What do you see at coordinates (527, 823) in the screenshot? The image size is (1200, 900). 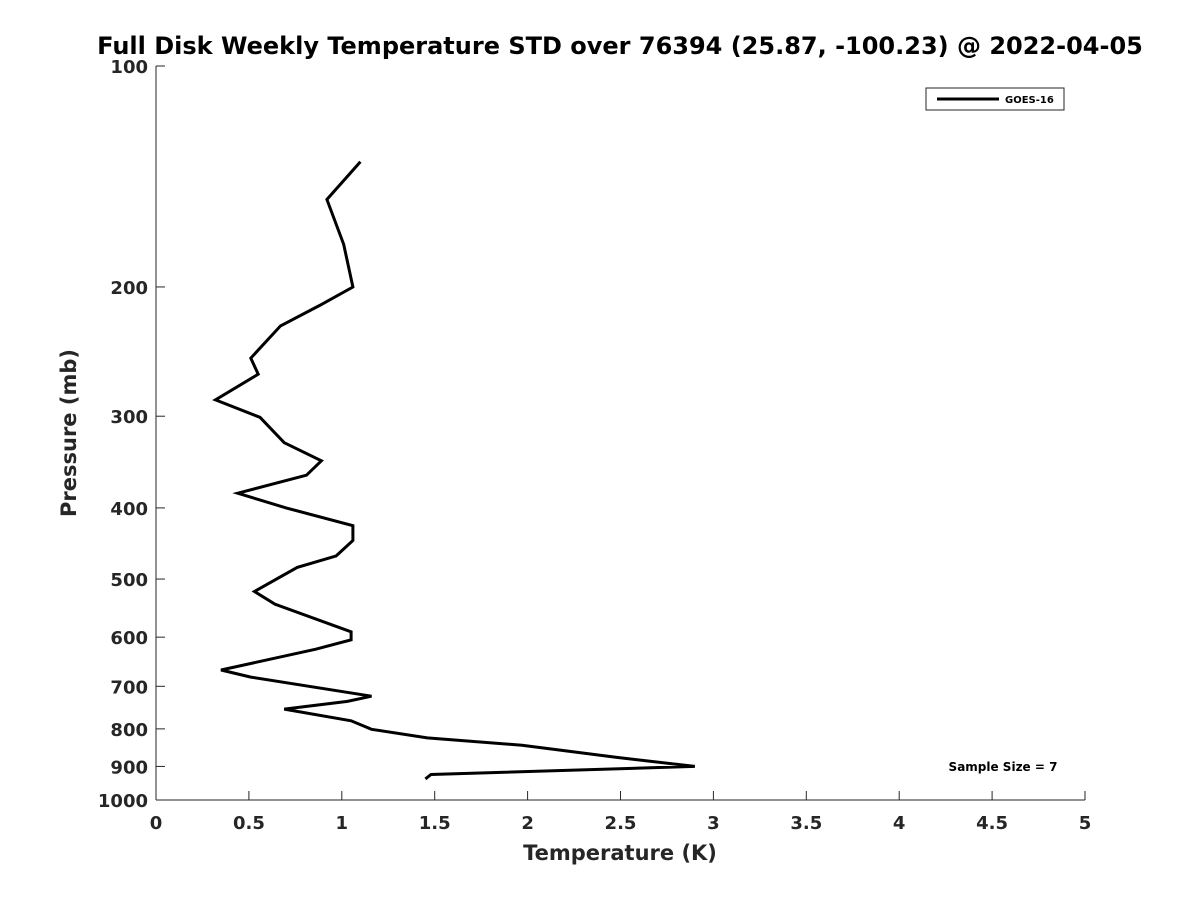 I see `x-tick-label: 2` at bounding box center [527, 823].